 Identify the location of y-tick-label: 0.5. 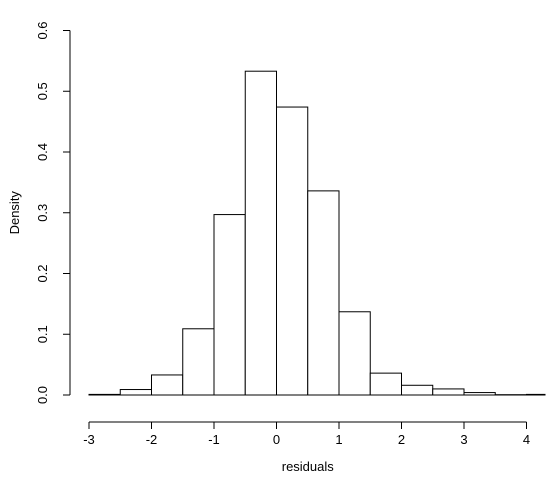
(42, 91).